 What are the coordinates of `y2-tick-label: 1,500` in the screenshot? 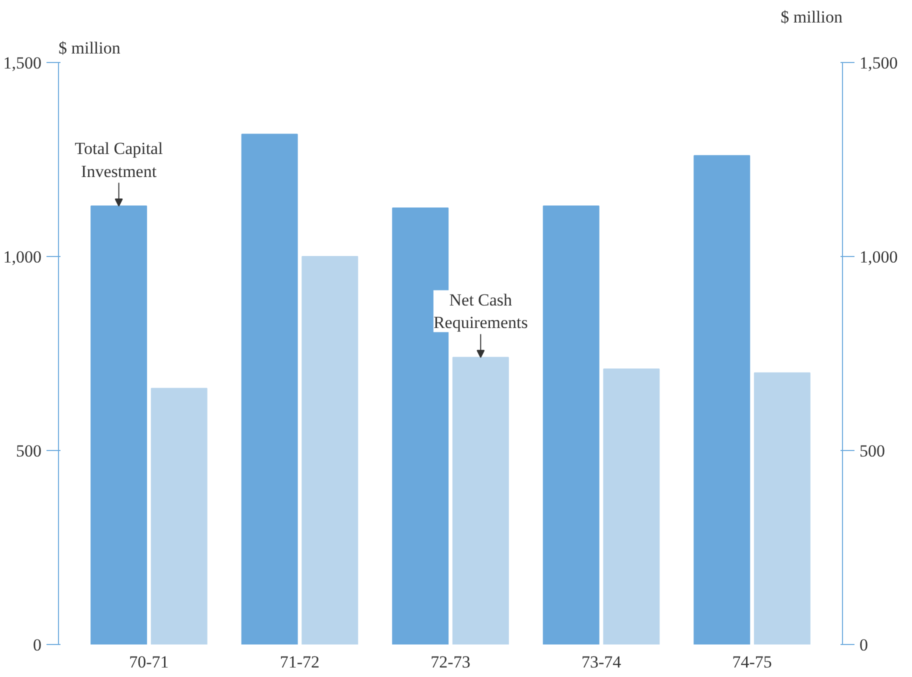 It's located at (879, 63).